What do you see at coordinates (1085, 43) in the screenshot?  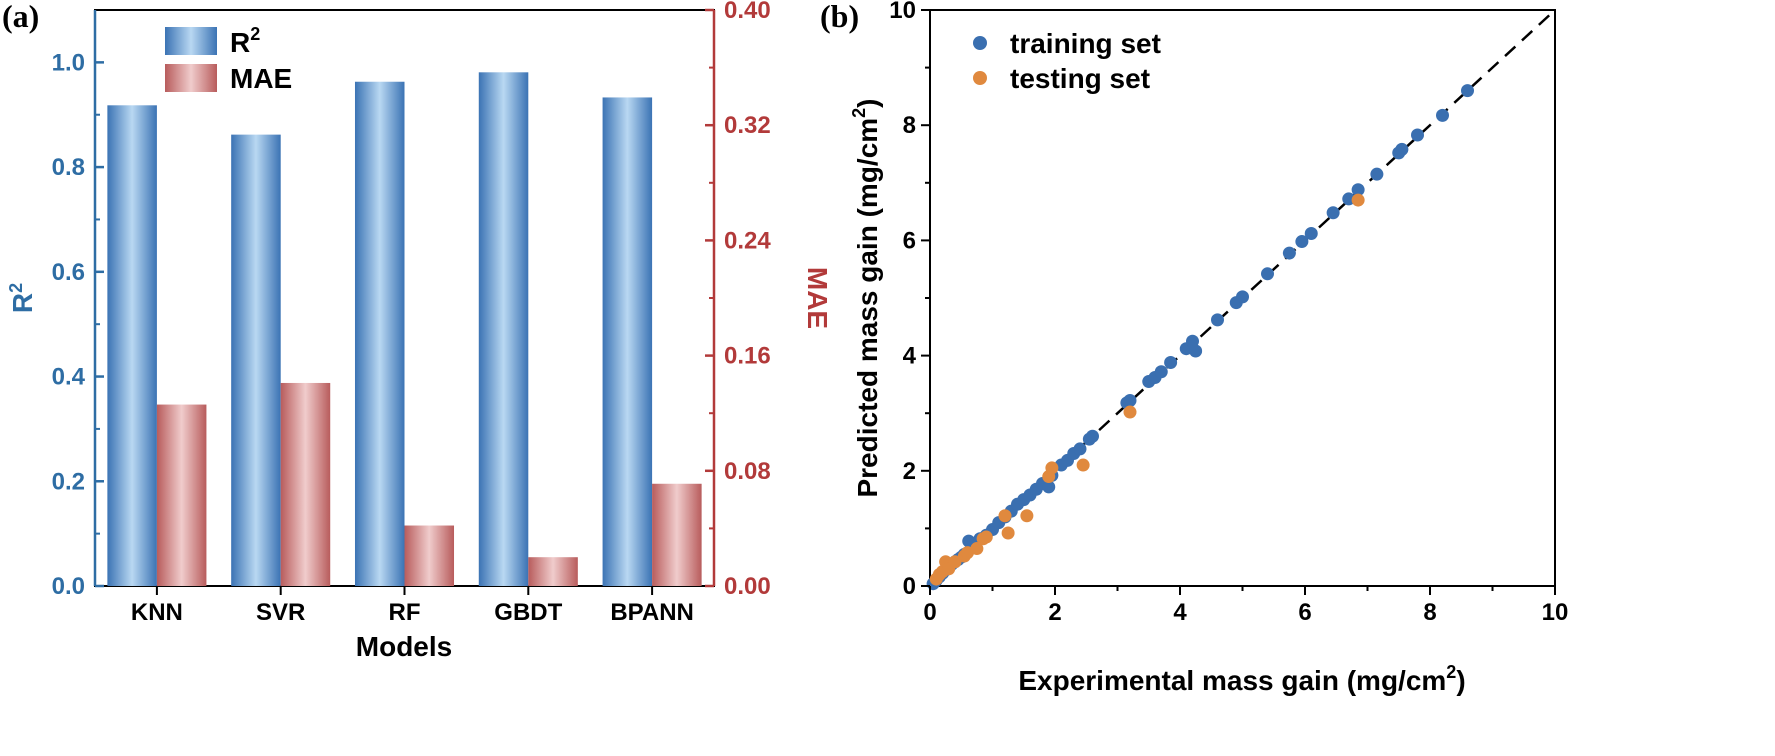 I see `legend-label-training-set: training set` at bounding box center [1085, 43].